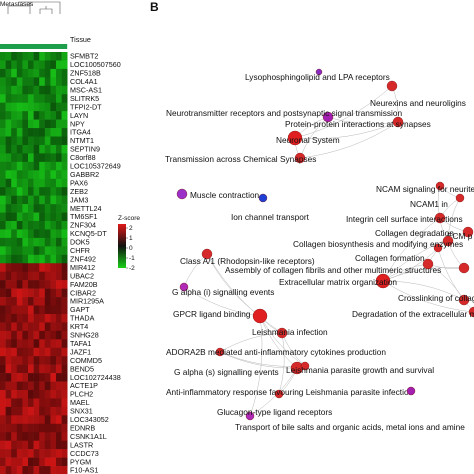  Describe the element at coordinates (308, 138) in the screenshot. I see `pathway-node-neuronal: Neuronal System` at that location.